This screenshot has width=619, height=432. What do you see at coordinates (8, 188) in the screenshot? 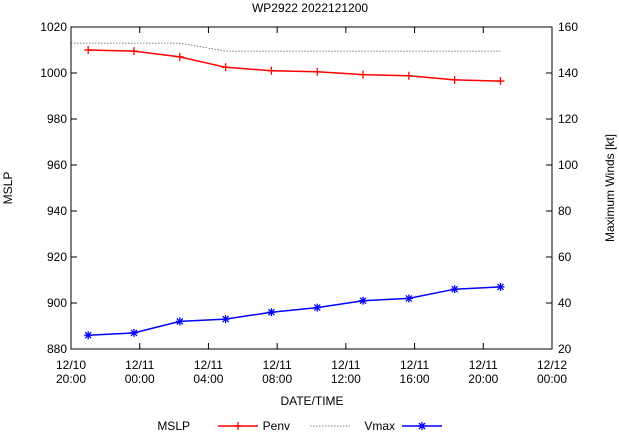
I see `y-axis-label-left: MSLP` at bounding box center [8, 188].